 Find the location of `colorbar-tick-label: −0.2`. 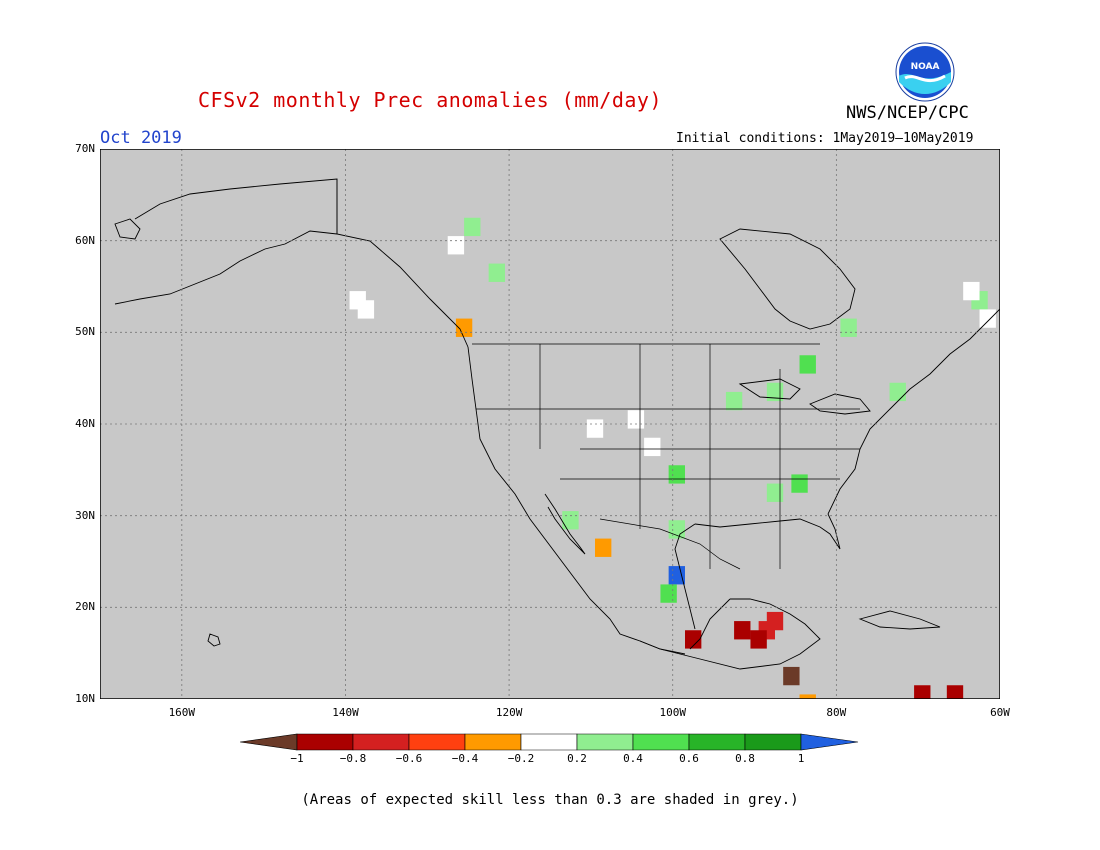

colorbar-tick-label: −0.2 is located at coordinates (521, 758).